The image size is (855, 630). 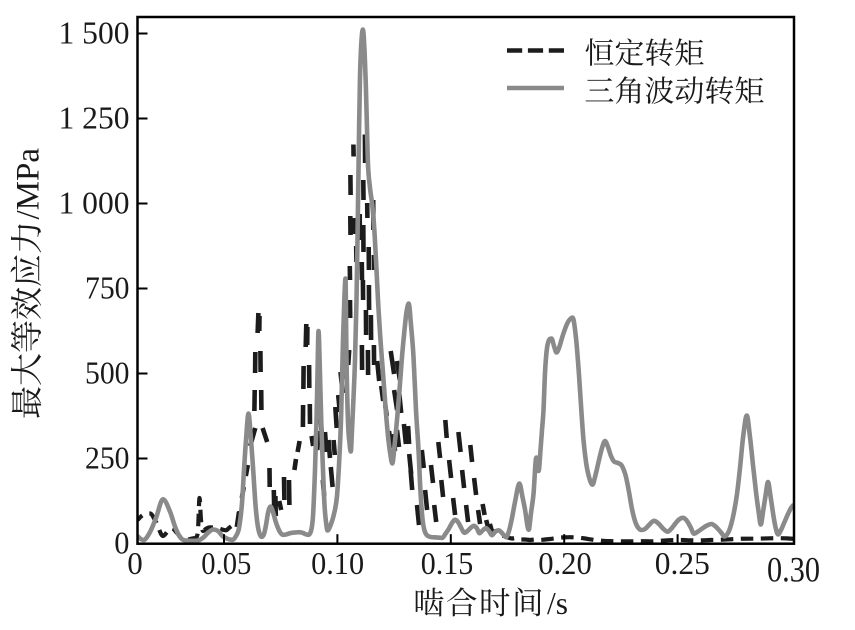 What do you see at coordinates (682, 563) in the screenshot?
I see `svg-text: 0.25` at bounding box center [682, 563].